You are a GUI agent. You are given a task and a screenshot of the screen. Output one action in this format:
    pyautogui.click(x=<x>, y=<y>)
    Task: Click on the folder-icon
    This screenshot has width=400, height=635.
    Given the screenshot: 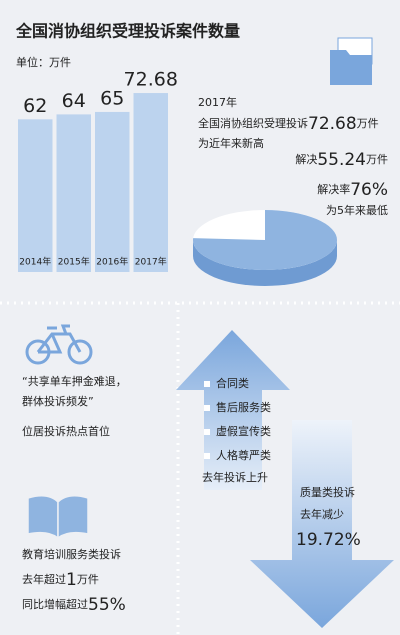 What is the action you would take?
    pyautogui.click(x=351, y=61)
    